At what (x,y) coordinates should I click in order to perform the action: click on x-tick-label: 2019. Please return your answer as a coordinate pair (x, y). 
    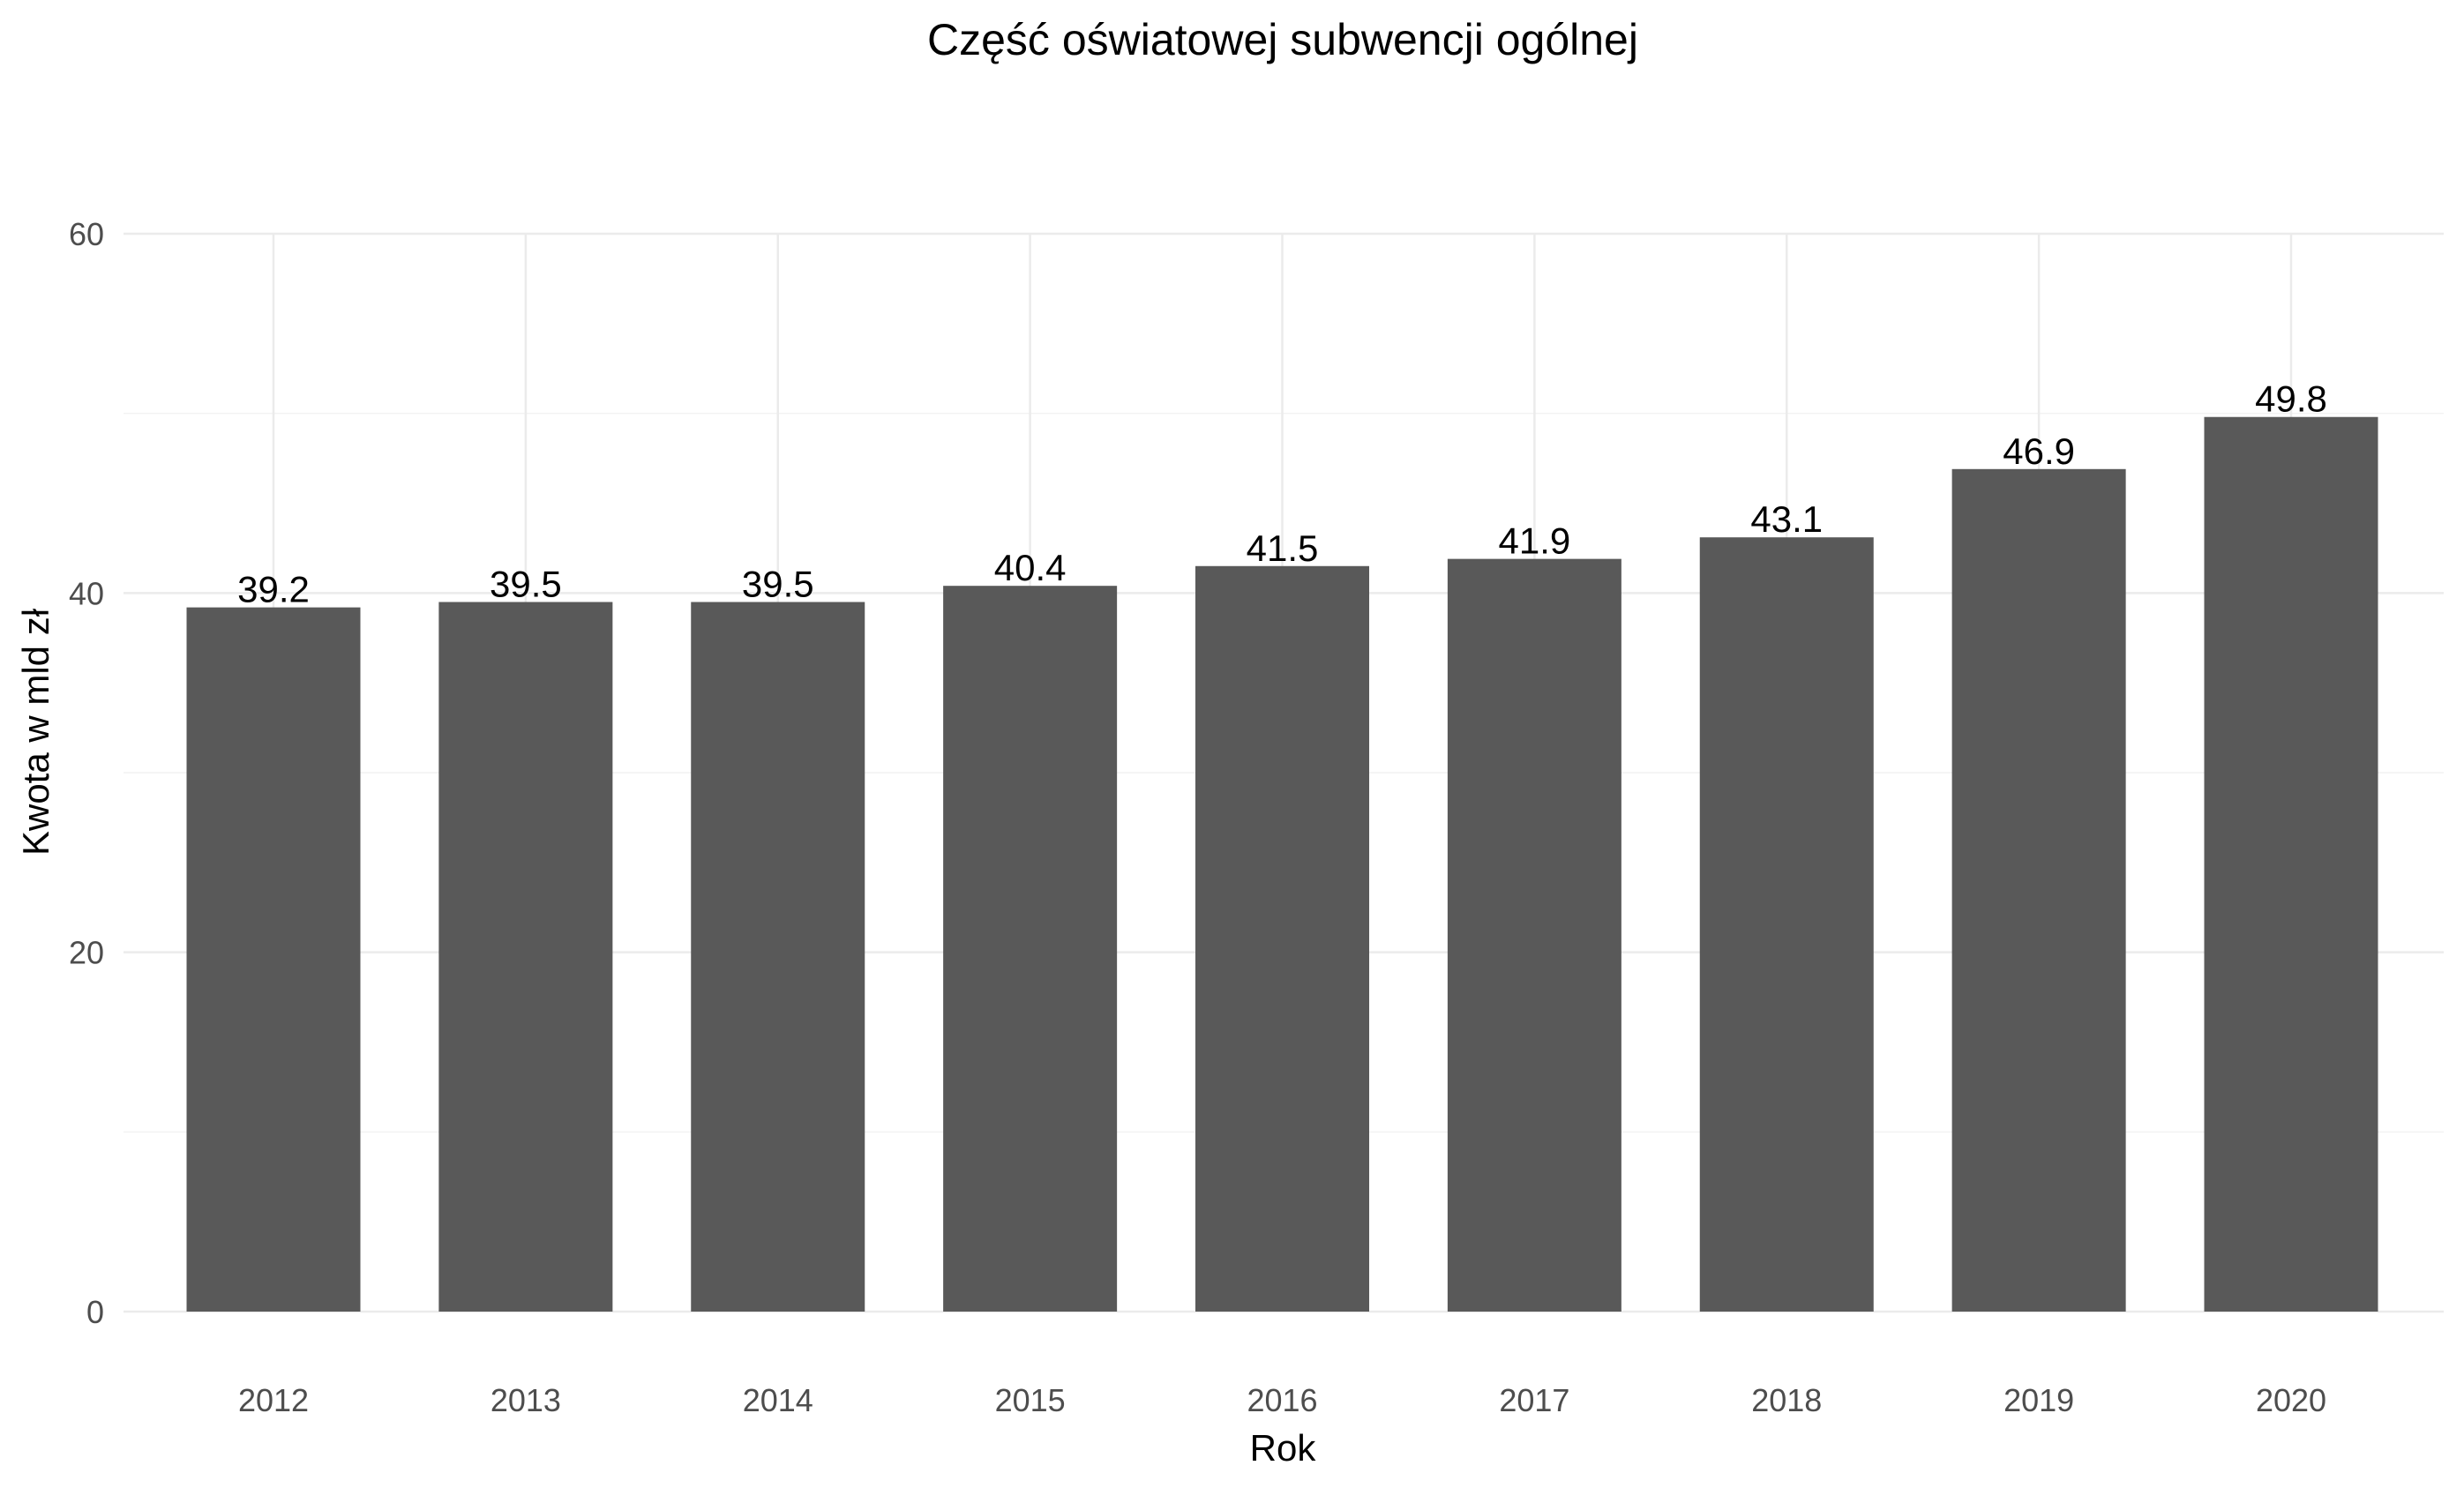
    Looking at the image, I should click on (2038, 1400).